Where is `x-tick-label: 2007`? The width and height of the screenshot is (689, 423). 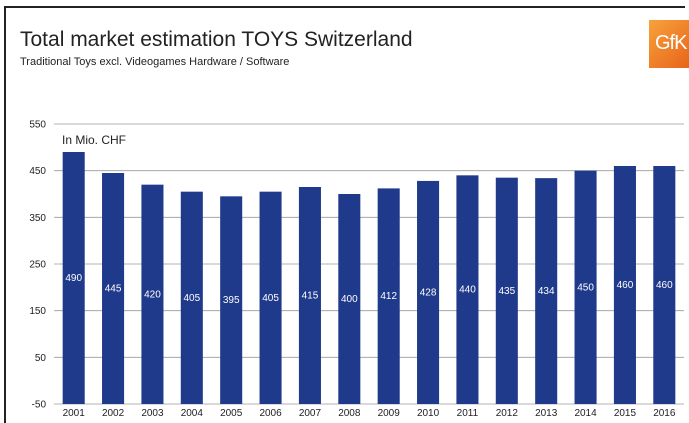 x-tick-label: 2007 is located at coordinates (310, 413).